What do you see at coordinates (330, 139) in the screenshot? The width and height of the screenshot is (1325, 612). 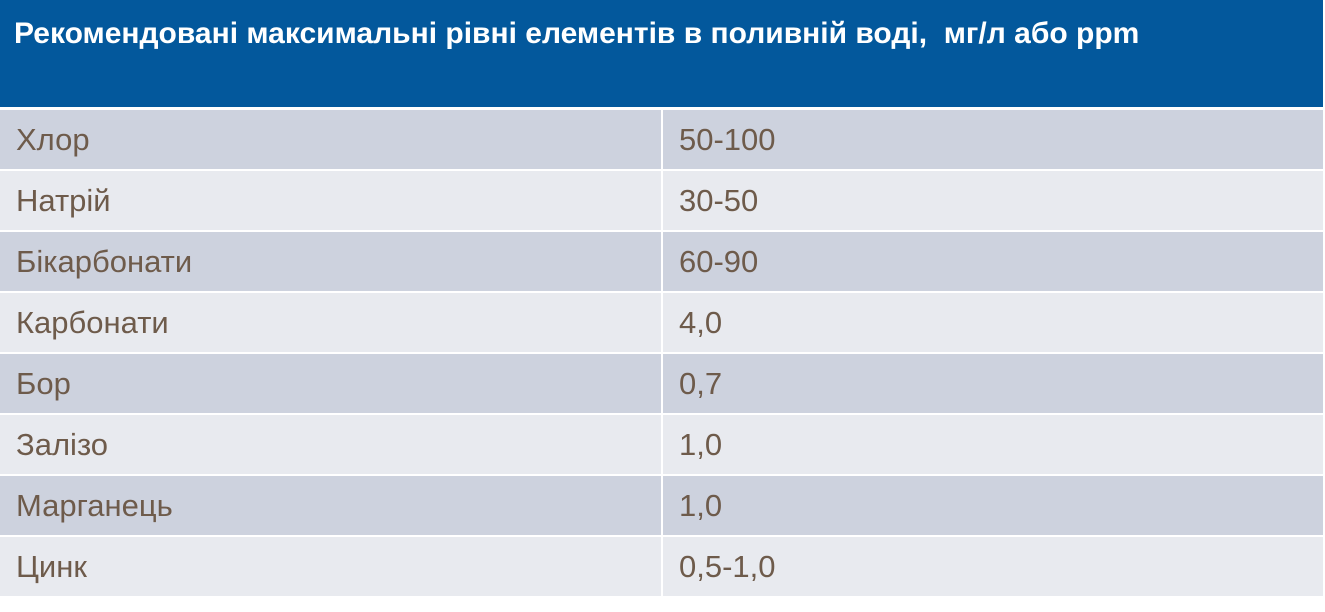 I see `element-cell: Хлор` at bounding box center [330, 139].